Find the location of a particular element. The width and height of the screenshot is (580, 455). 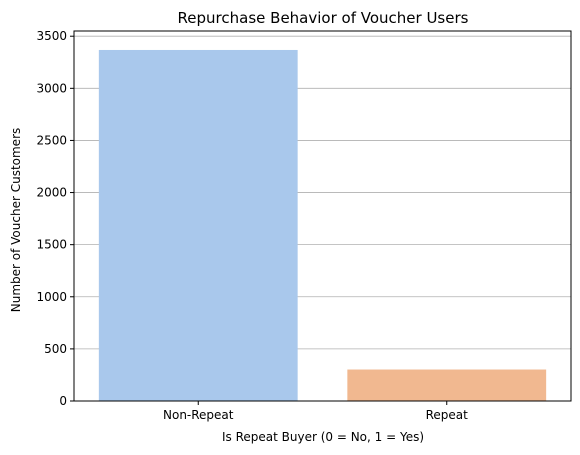

chart-title: Repurchase Behavior of Voucher Users is located at coordinates (323, 18).